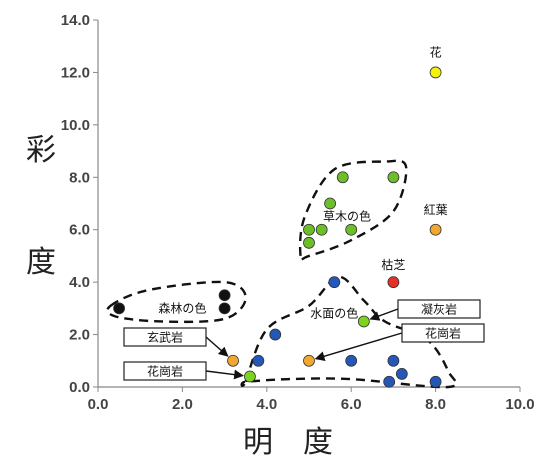 The image size is (550, 471). I want to click on label-box-text: 玄武岩, so click(165, 337).